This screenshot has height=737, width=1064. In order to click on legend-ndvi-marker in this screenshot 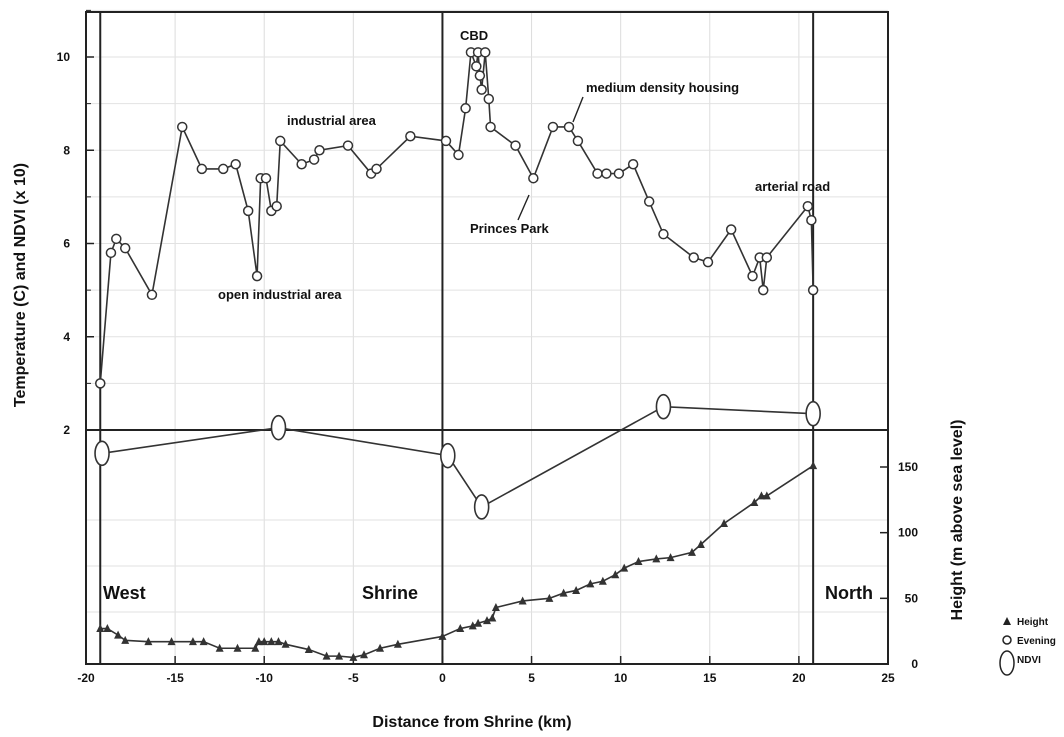, I will do `click(1007, 663)`.